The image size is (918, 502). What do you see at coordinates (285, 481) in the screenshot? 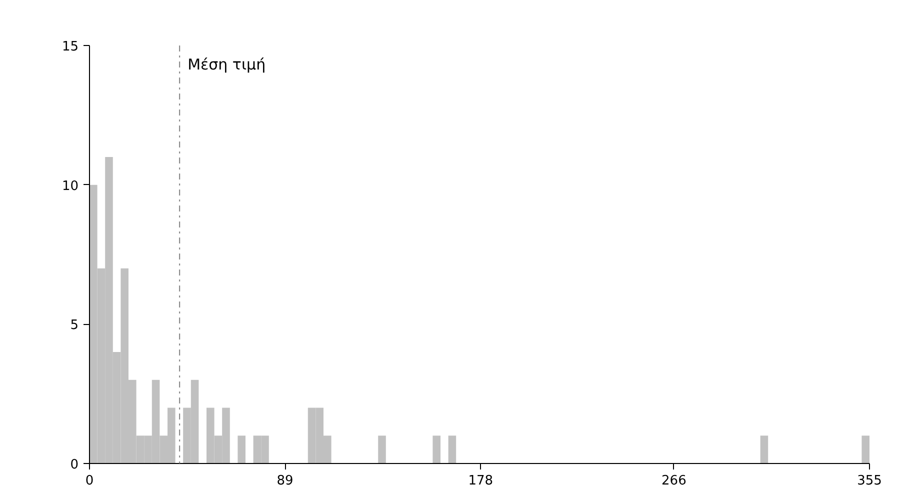
I see `x-tick-label: 89` at bounding box center [285, 481].